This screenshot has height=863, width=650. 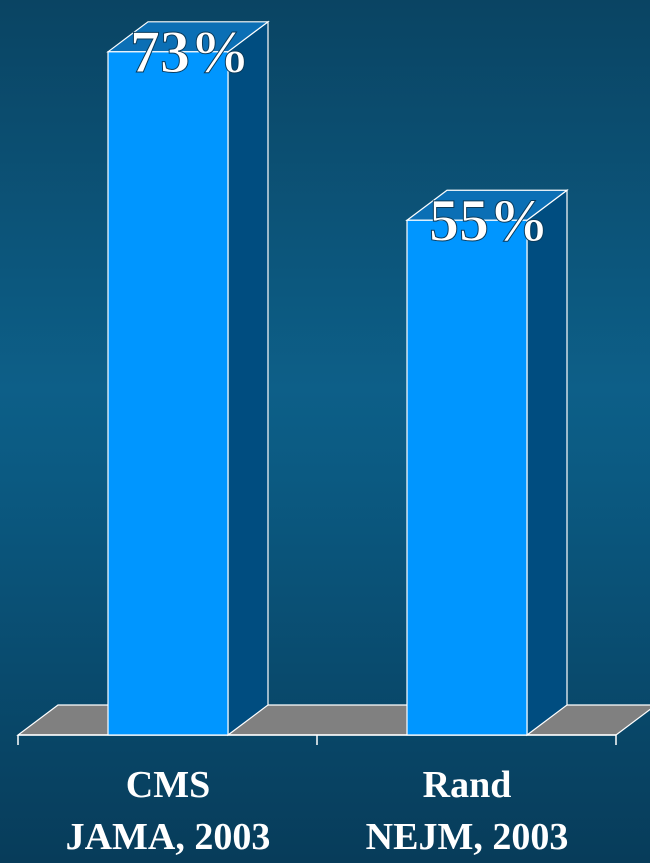 I want to click on category-label: Rand NEJM, 2003, so click(x=467, y=811).